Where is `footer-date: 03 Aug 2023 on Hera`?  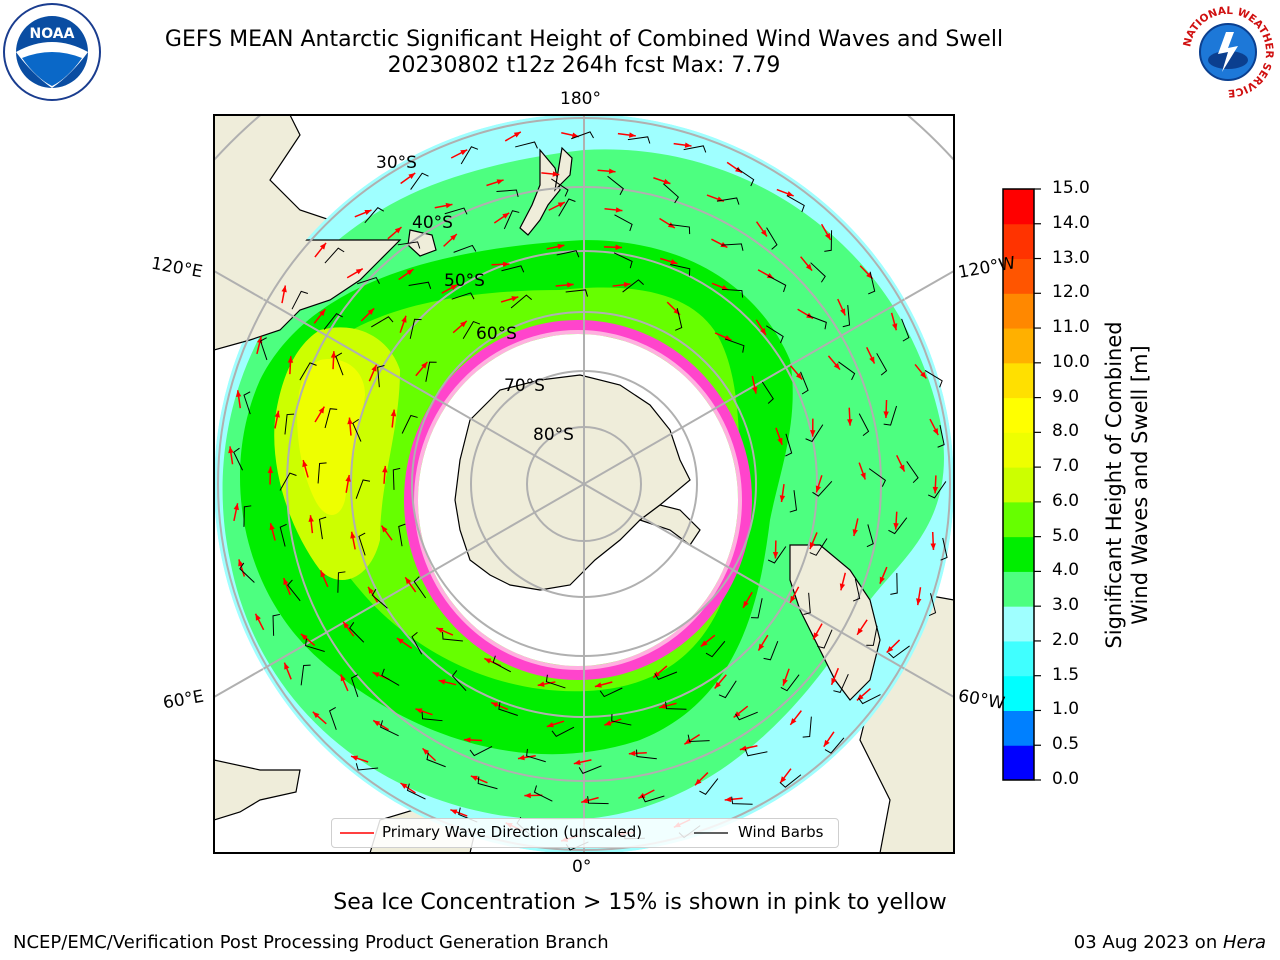
footer-date: 03 Aug 2023 on Hera is located at coordinates (1170, 942).